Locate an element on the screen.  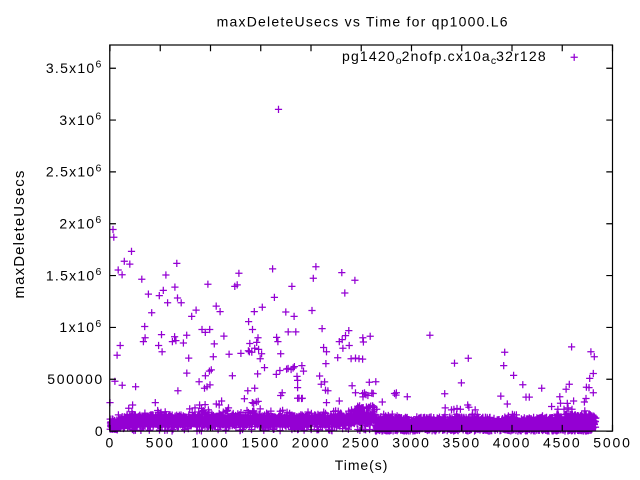
svg-text: 1000 is located at coordinates (210, 443).